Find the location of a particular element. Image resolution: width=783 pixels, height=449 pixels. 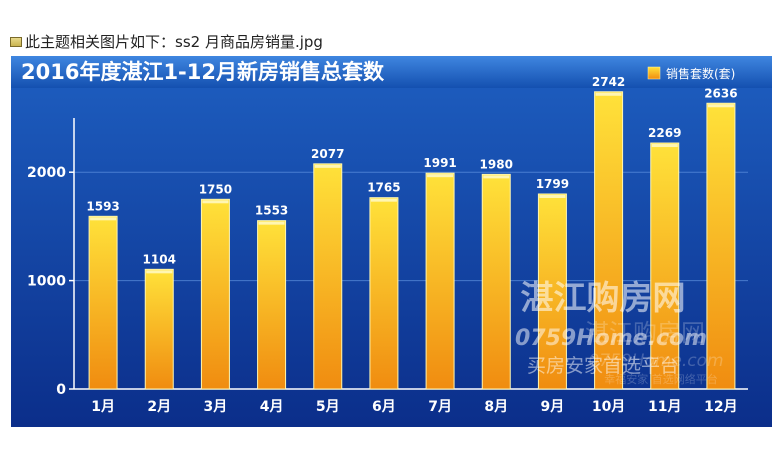

x-tick-label: 9月 is located at coordinates (553, 407).